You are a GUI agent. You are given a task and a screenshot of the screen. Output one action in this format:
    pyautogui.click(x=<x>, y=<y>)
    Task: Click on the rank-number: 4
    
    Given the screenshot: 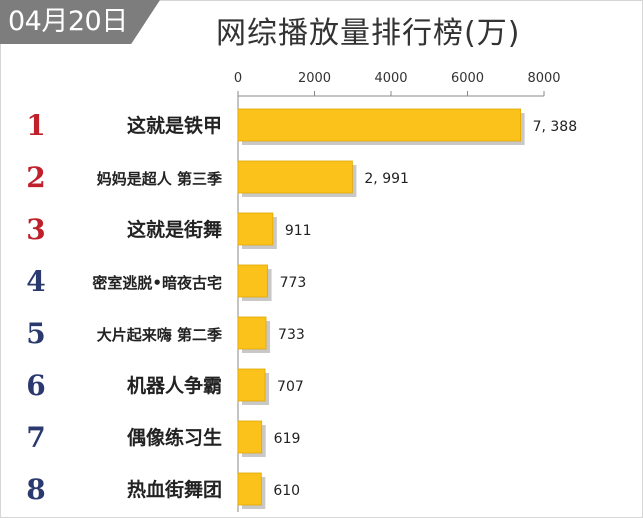 What is the action you would take?
    pyautogui.click(x=35, y=281)
    